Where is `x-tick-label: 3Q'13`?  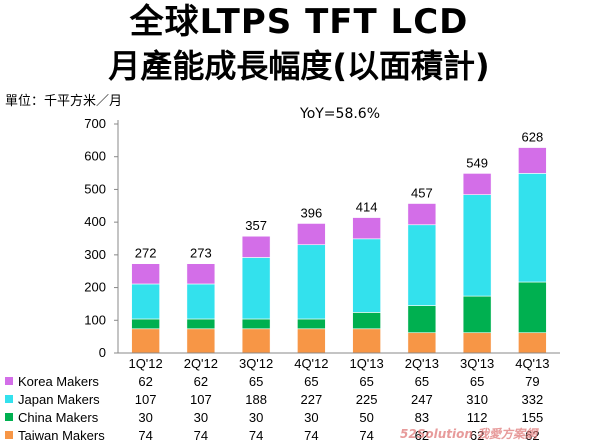
x-tick-label: 3Q'13 is located at coordinates (477, 363).